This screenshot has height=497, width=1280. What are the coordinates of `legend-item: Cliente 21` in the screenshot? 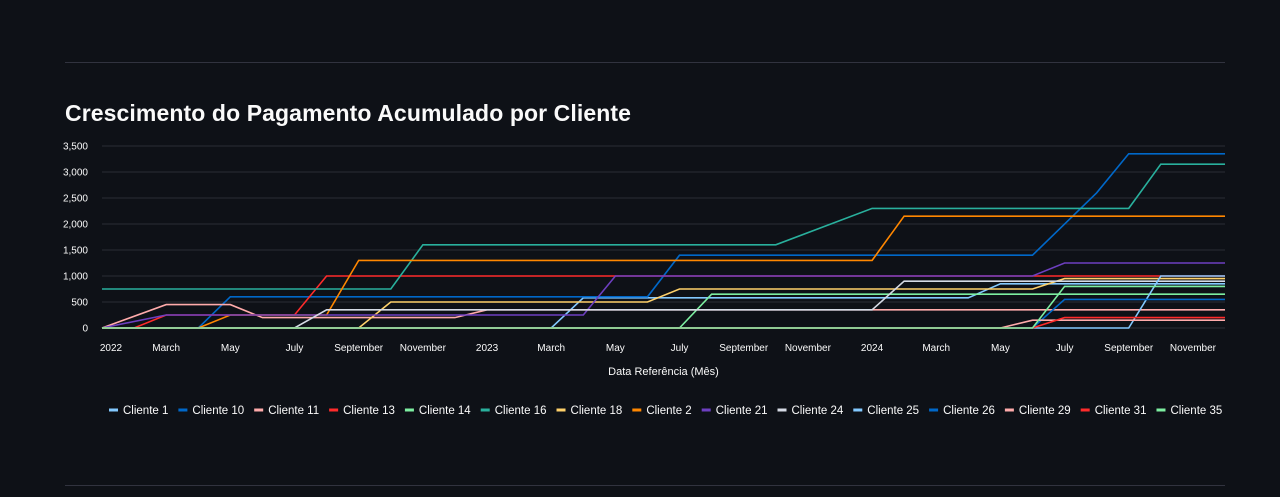 It's located at (734, 411).